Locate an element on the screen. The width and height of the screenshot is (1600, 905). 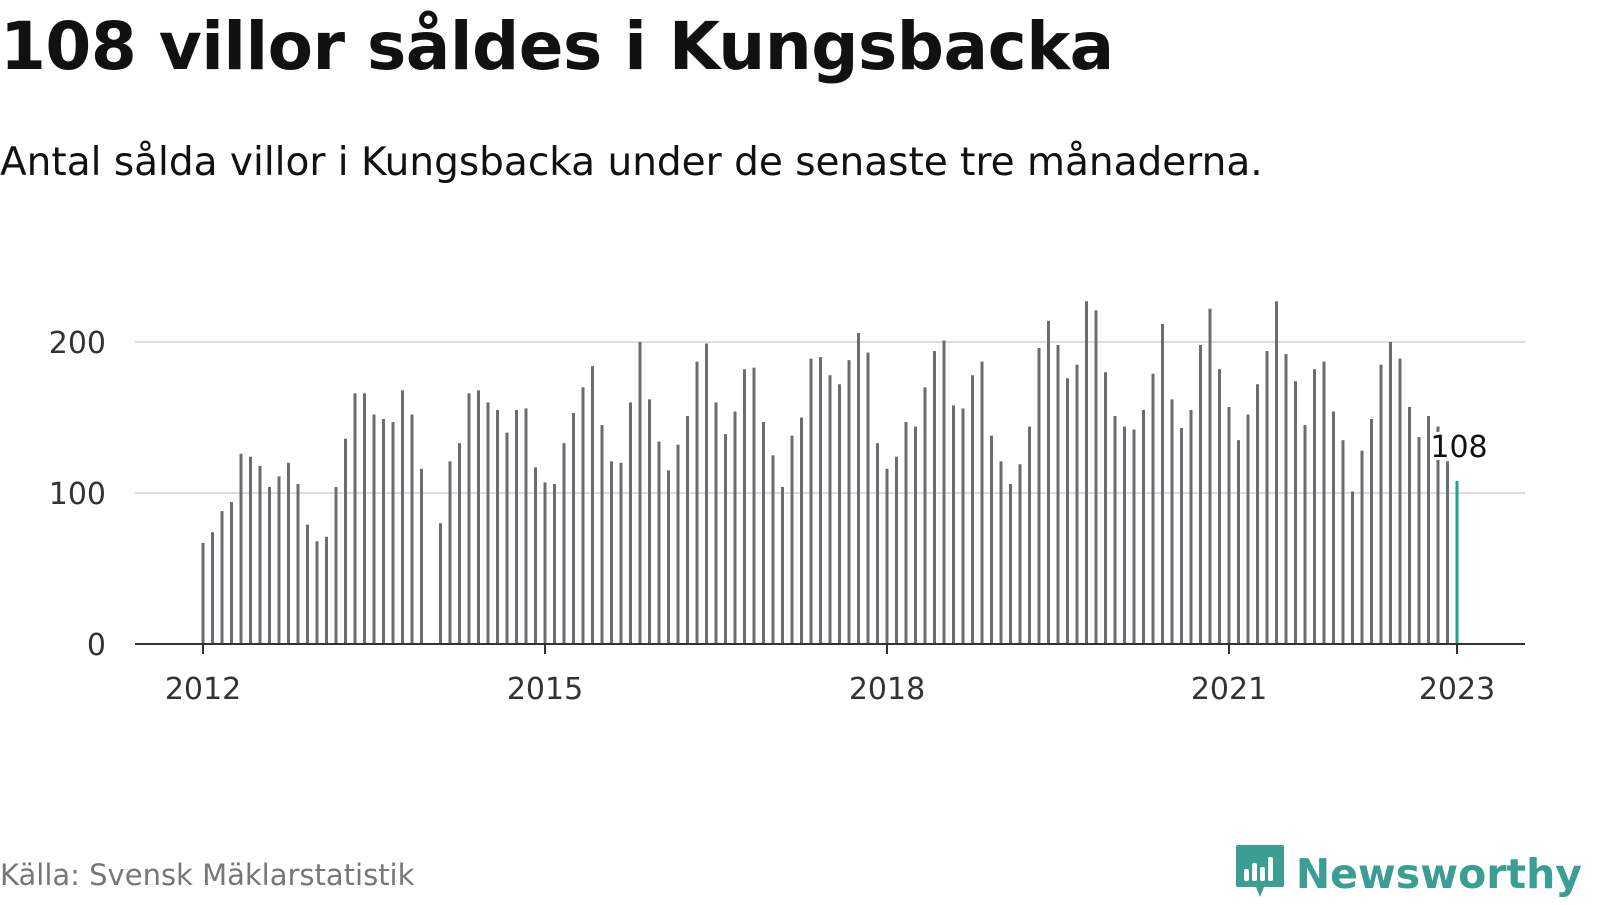
y-tick-label: 100 is located at coordinates (77, 494).